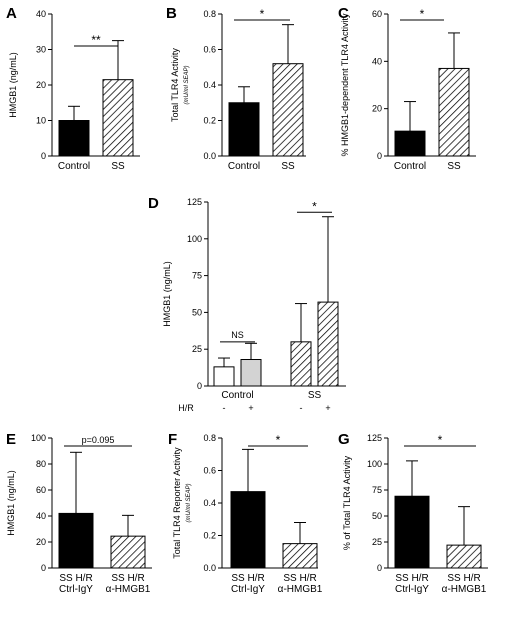 This screenshot has height=624, width=520. I want to click on ns-label: NS, so click(237, 335).